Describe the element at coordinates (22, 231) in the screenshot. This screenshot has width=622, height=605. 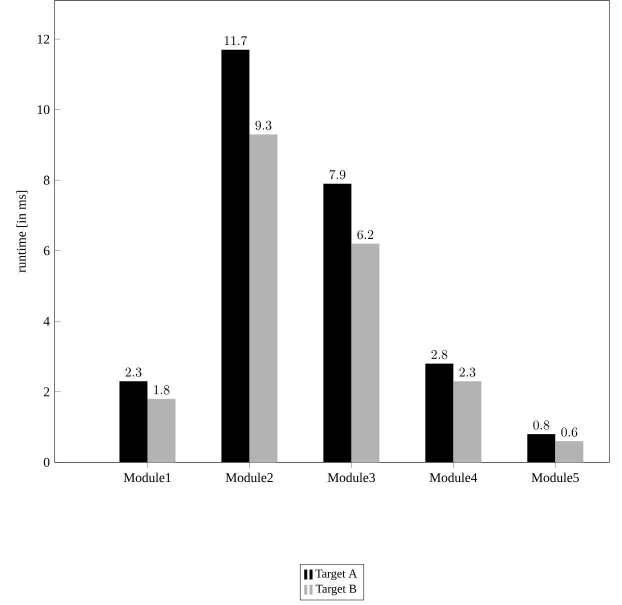
I see `y-axis-title: runtime [in ms]` at that location.